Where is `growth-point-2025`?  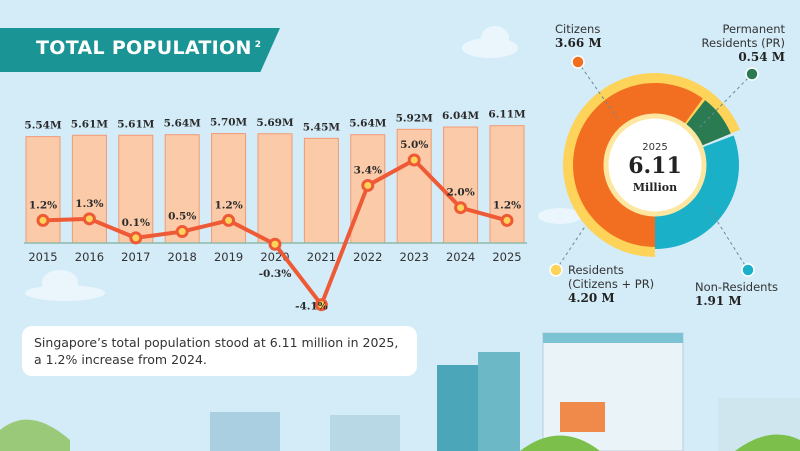 growth-point-2025 is located at coordinates (507, 220).